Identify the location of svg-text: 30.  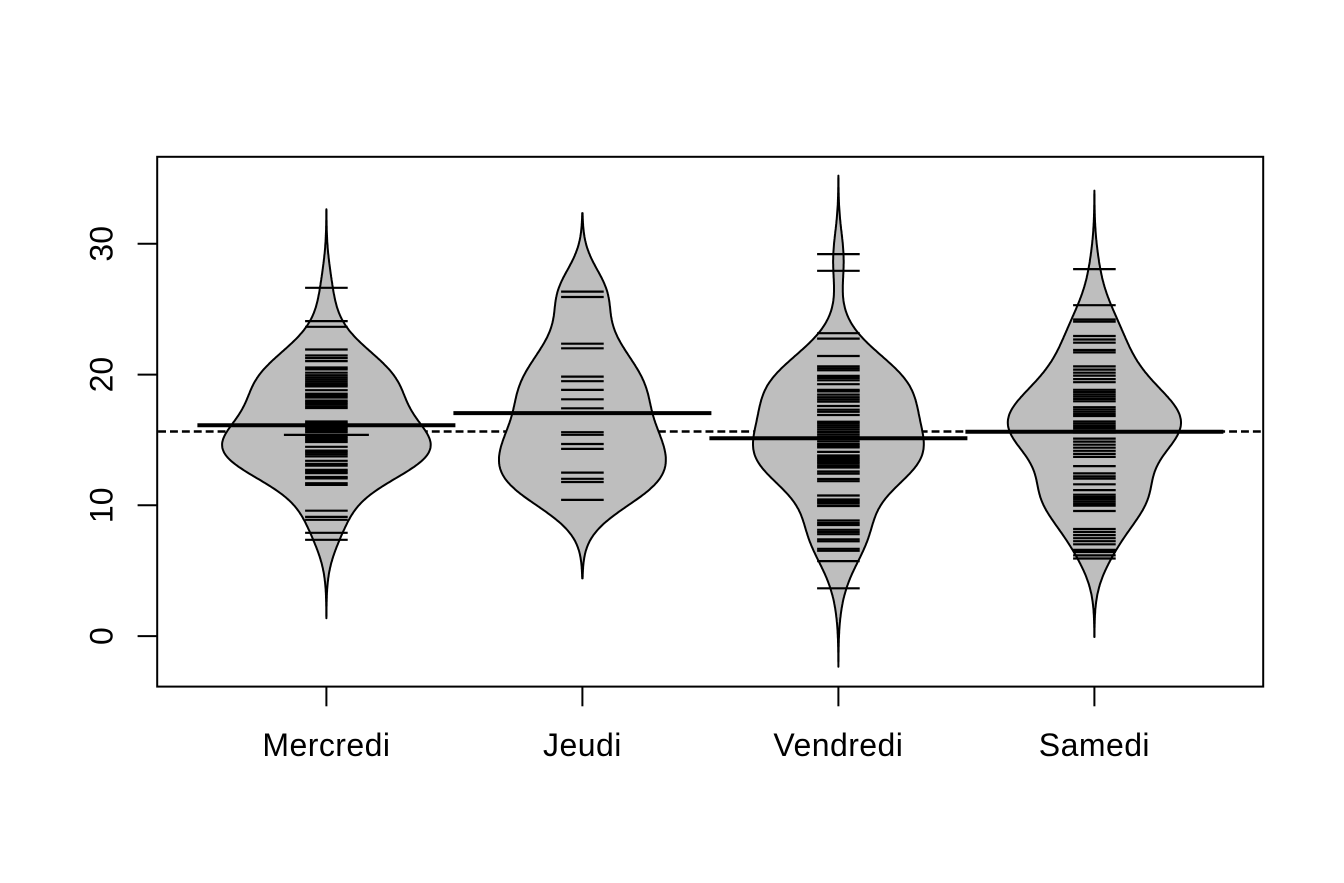
(102, 244).